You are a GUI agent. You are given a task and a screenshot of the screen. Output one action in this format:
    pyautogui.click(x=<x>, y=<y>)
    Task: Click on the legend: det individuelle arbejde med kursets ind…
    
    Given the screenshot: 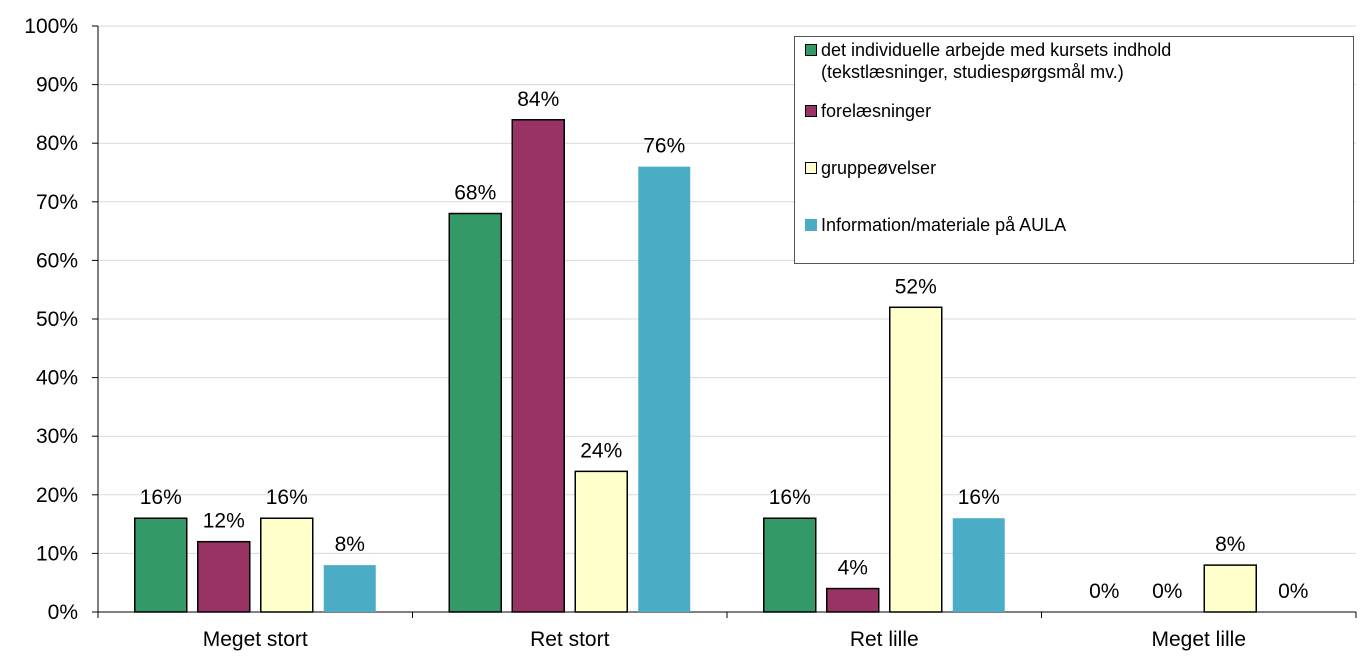 What is the action you would take?
    pyautogui.click(x=1074, y=150)
    